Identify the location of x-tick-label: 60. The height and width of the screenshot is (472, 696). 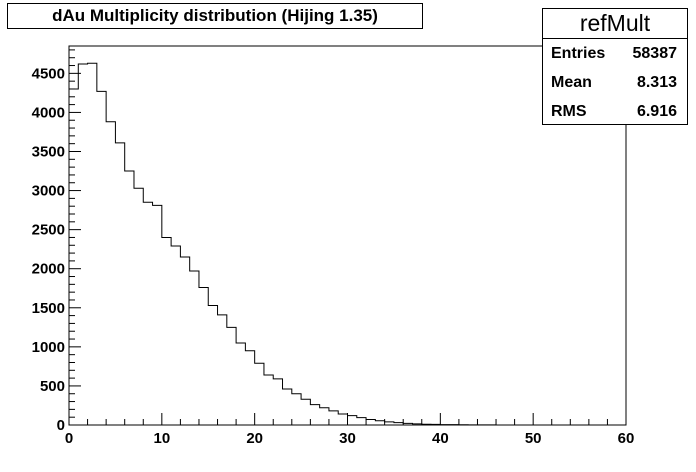
(626, 438).